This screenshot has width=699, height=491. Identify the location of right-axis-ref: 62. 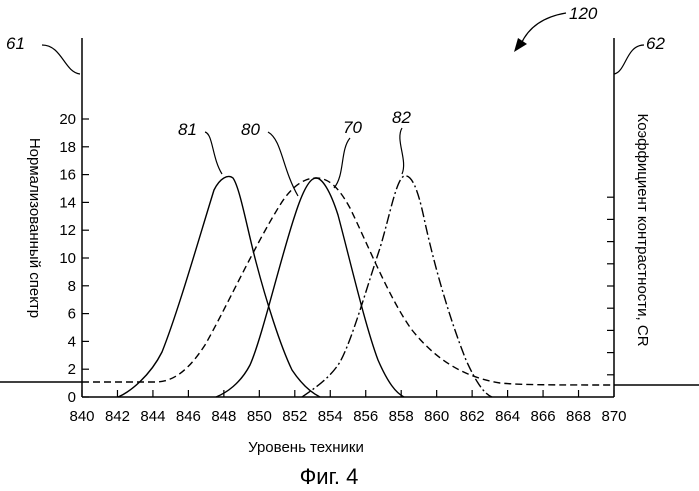
(639, 54).